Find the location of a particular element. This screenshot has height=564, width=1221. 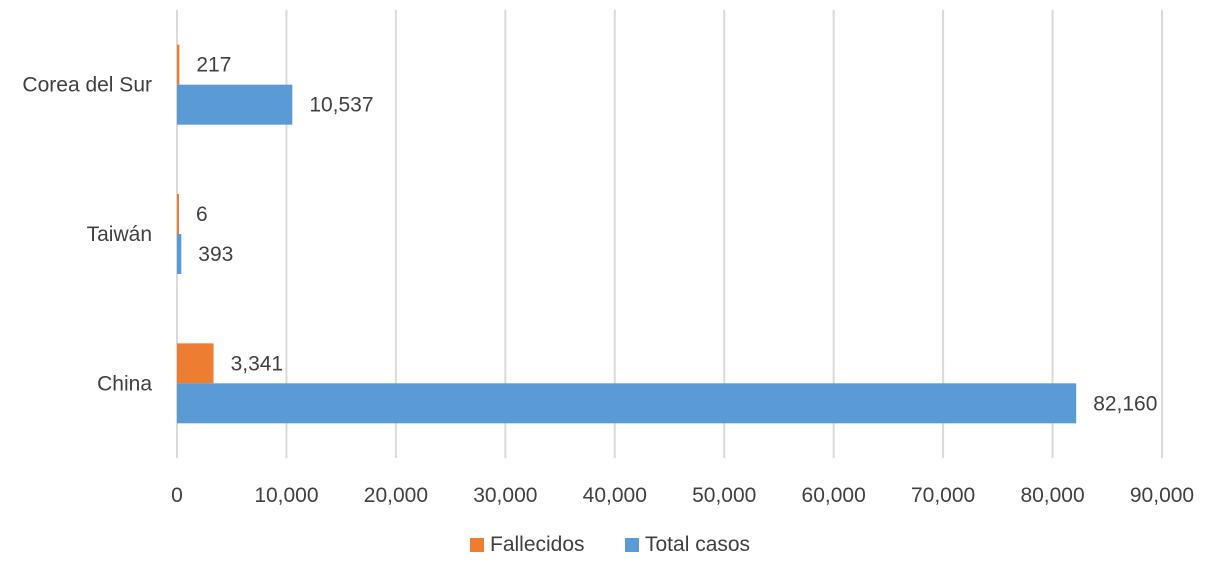

data-label: 82,160 is located at coordinates (1125, 403).